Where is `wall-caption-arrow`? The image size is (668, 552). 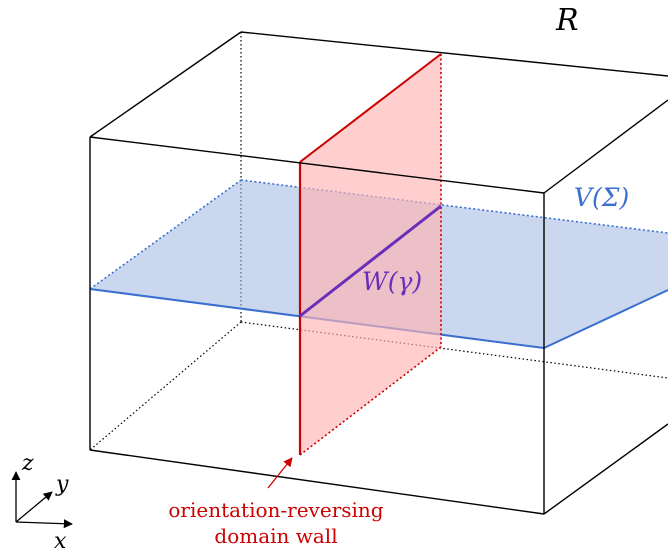 wall-caption-arrow is located at coordinates (280, 473).